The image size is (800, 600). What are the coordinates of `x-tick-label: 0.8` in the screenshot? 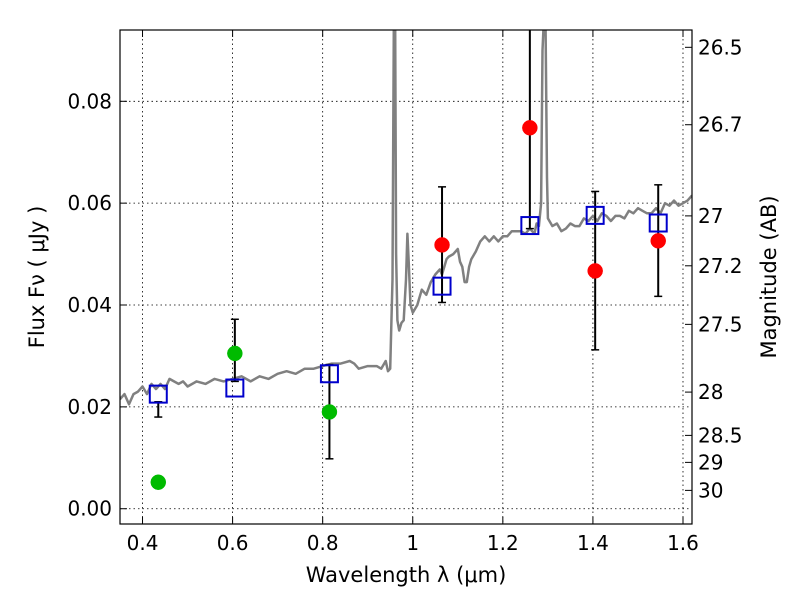 It's located at (323, 543).